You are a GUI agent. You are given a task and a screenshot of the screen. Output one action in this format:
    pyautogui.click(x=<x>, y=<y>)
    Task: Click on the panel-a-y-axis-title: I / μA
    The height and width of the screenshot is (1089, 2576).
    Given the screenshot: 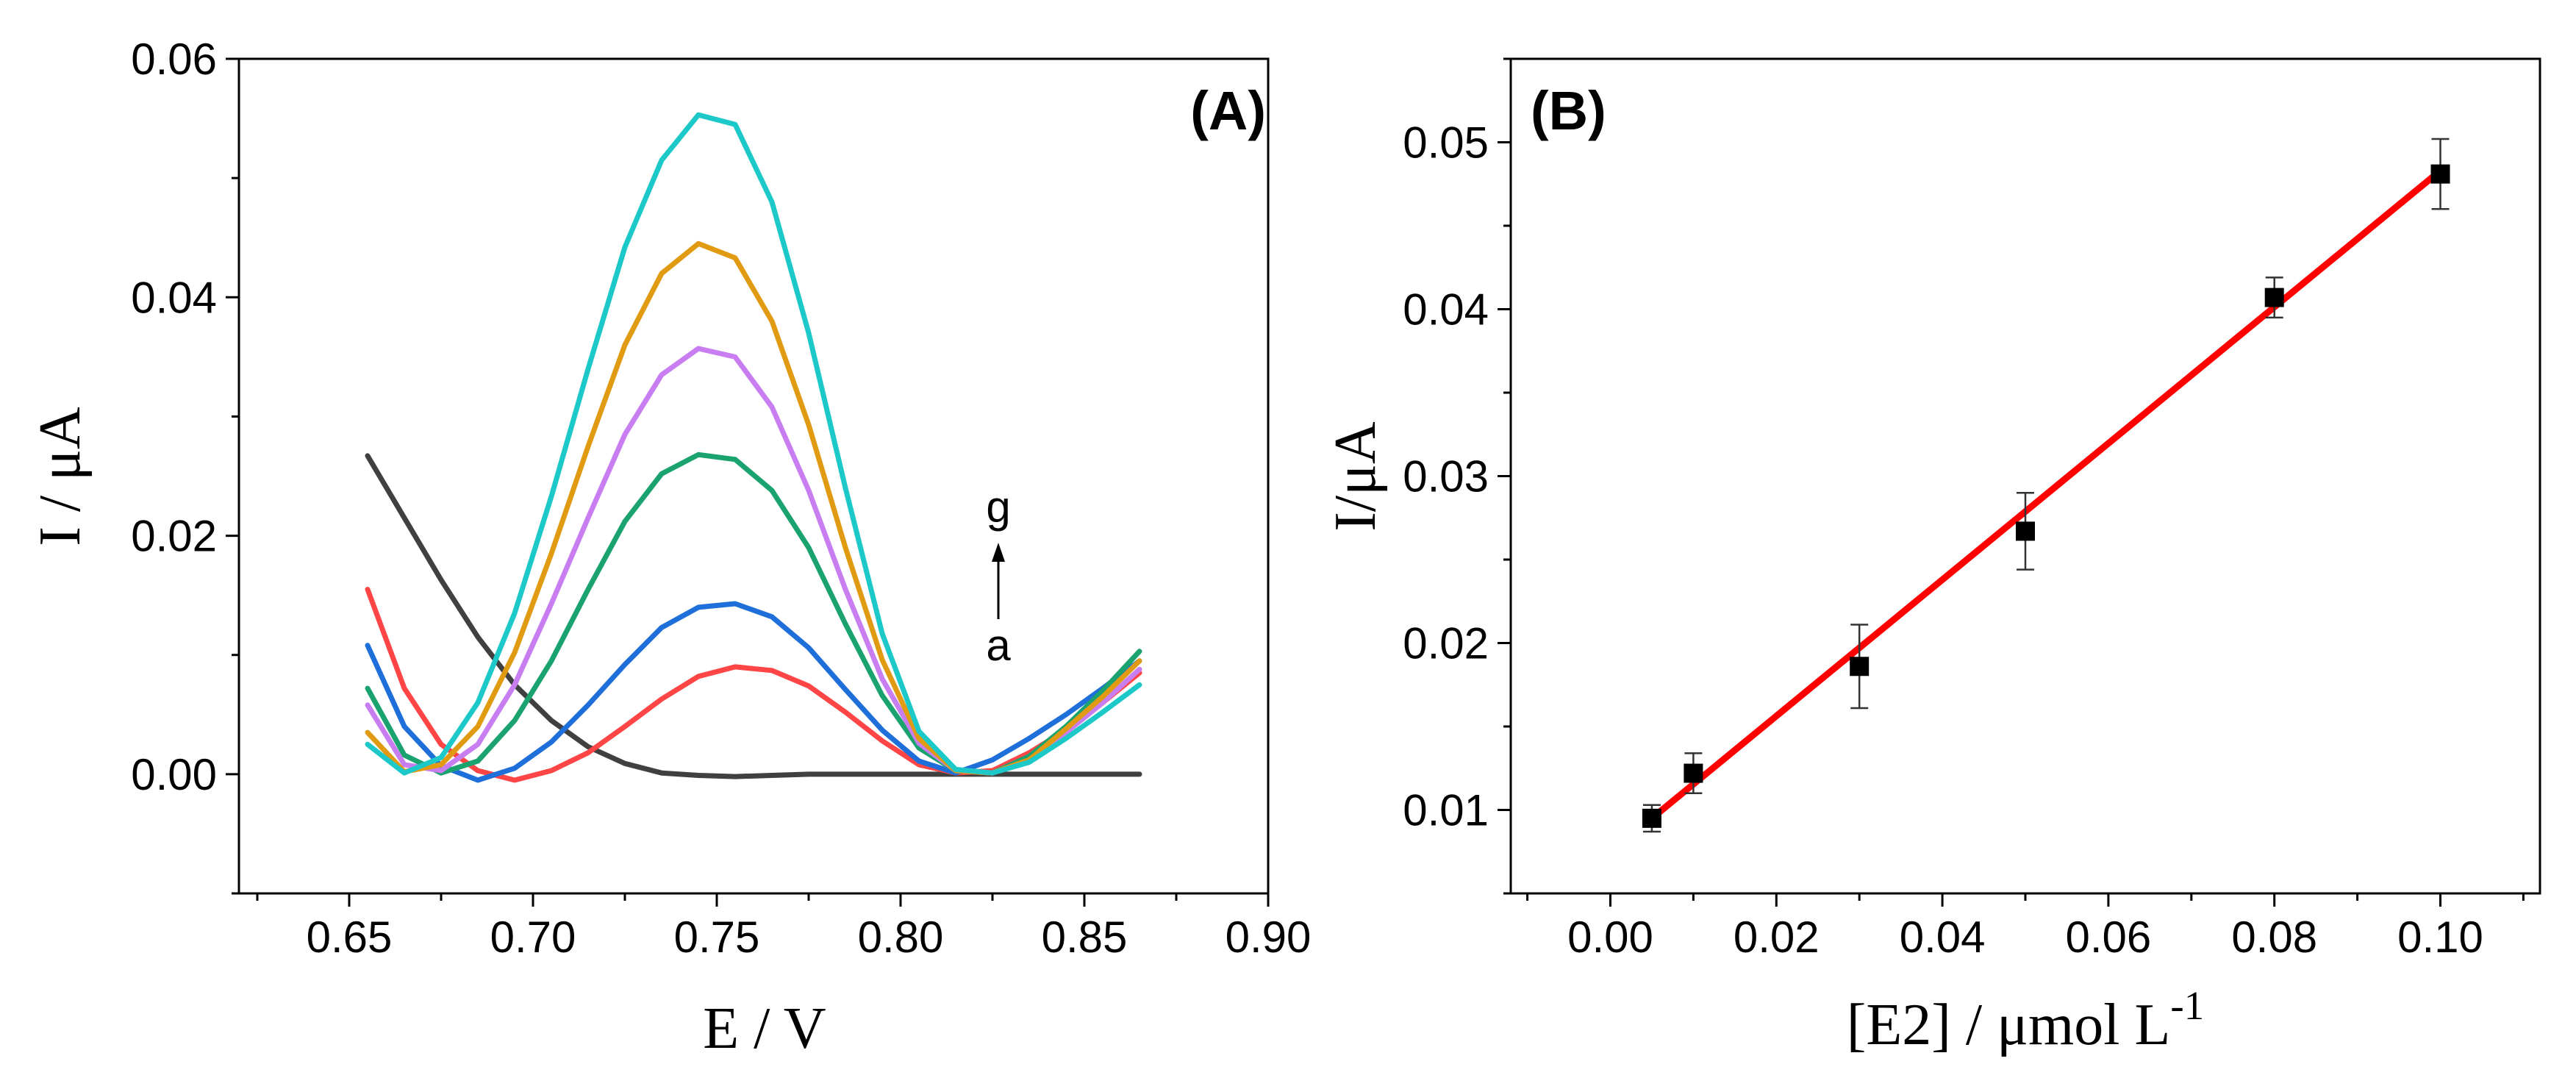 What is the action you would take?
    pyautogui.click(x=60, y=476)
    